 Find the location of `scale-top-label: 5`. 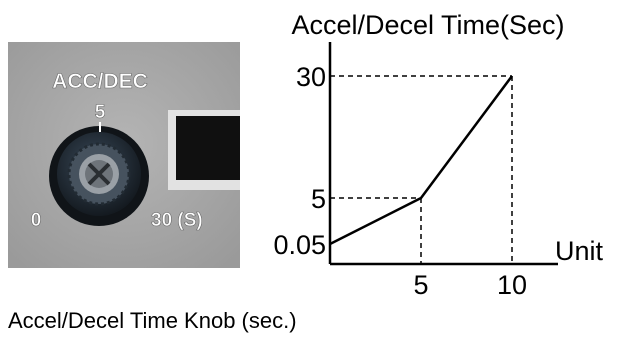

scale-top-label: 5 is located at coordinates (100, 112).